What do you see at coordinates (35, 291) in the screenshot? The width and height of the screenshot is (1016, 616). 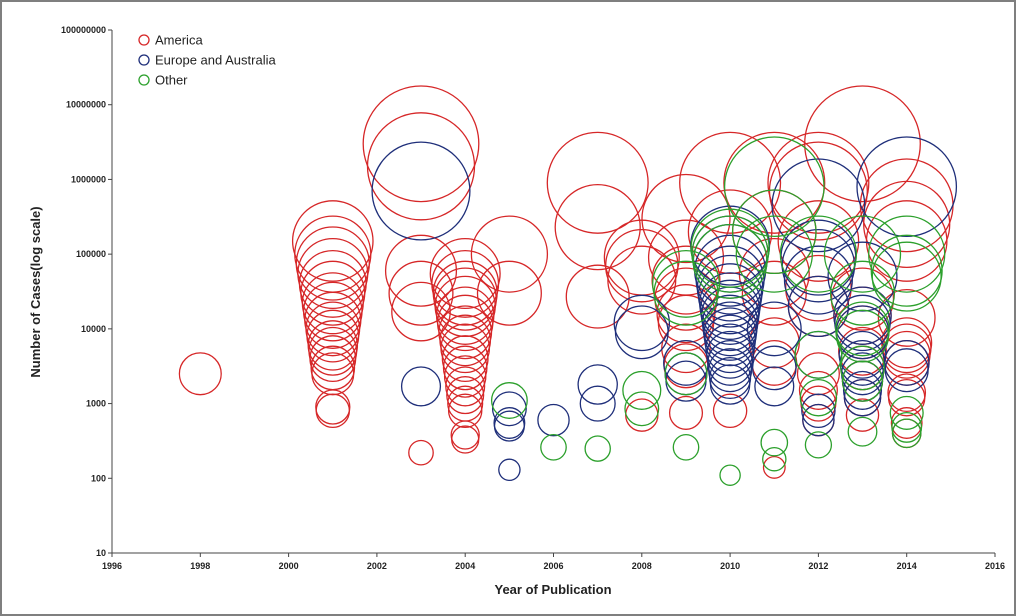 I see `y-axis-title: Number of Cases(log scale)` at bounding box center [35, 291].